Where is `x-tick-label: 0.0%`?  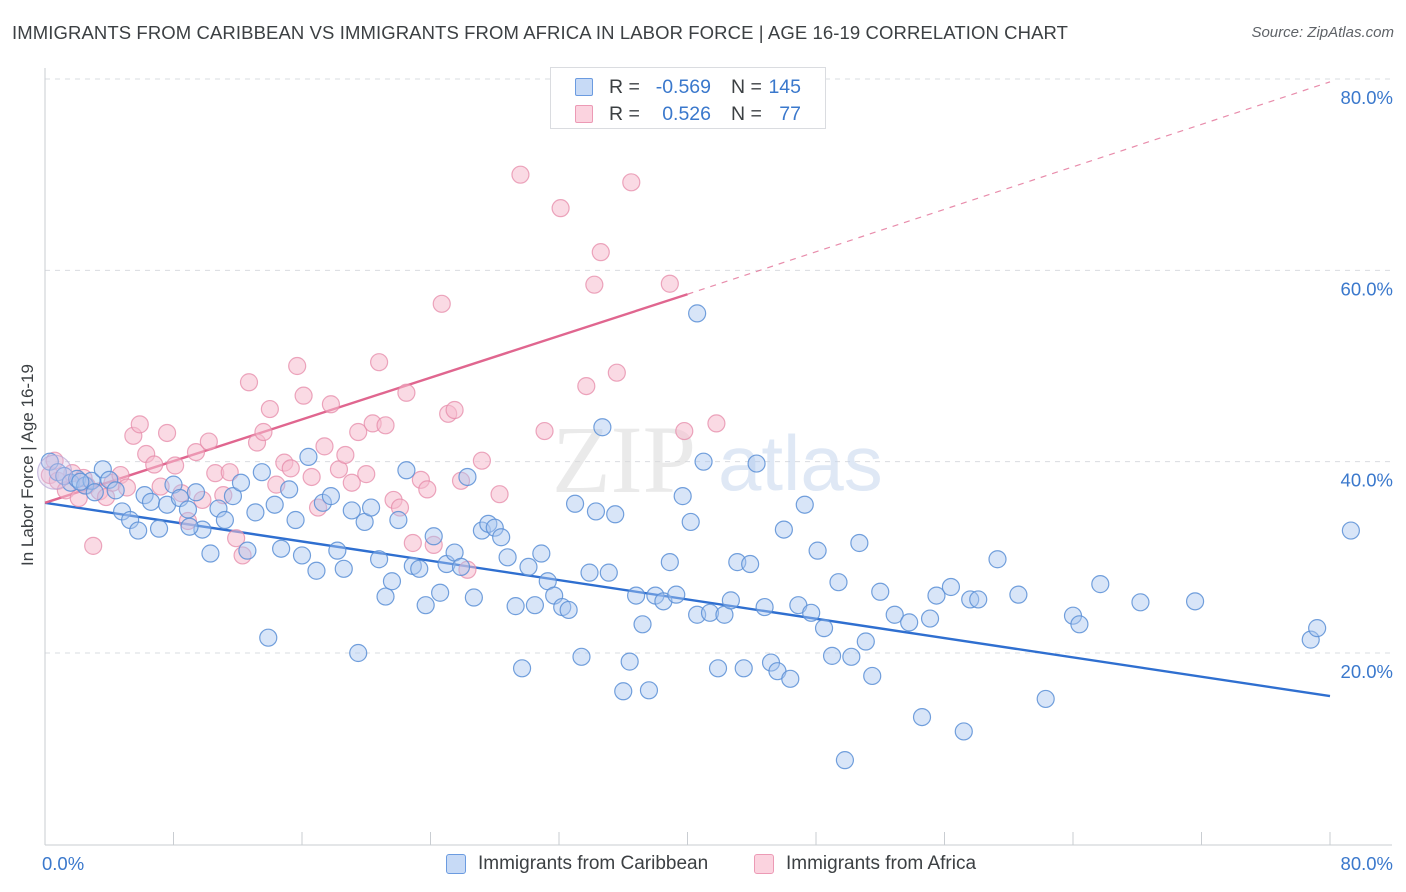
x-tick-label: 0.0% is located at coordinates (63, 863).